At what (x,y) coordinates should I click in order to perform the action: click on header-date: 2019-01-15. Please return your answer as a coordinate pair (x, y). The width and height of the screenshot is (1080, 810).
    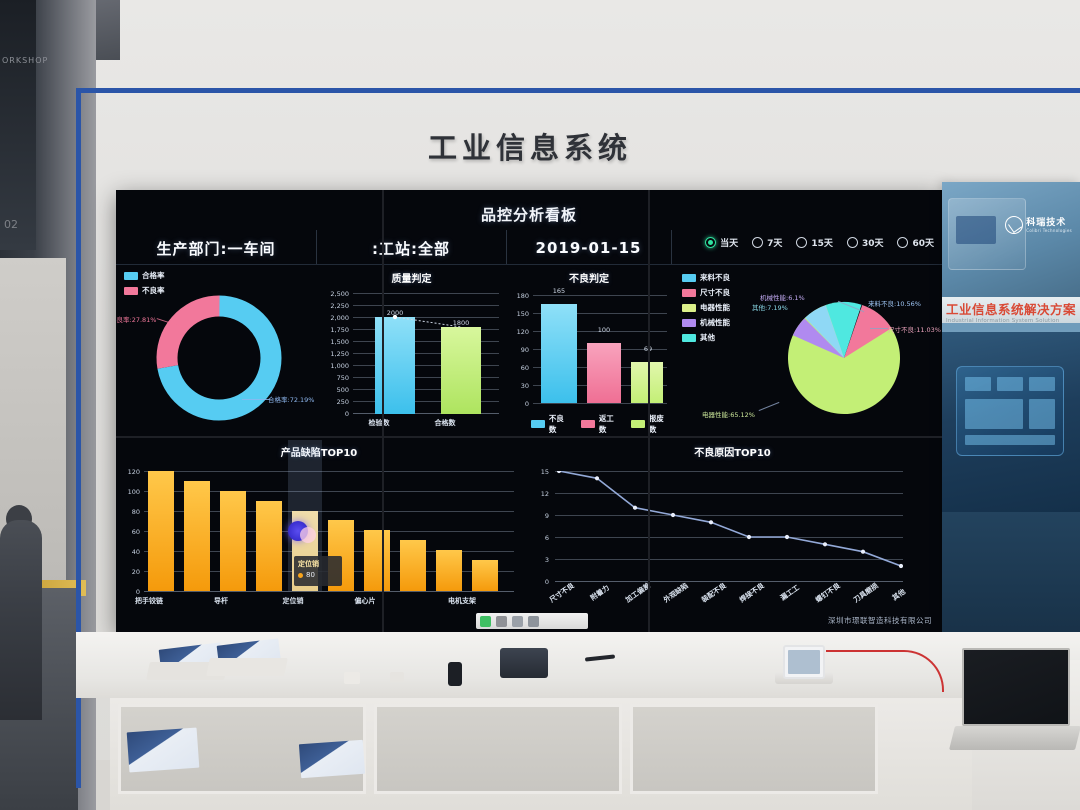
    Looking at the image, I should click on (588, 248).